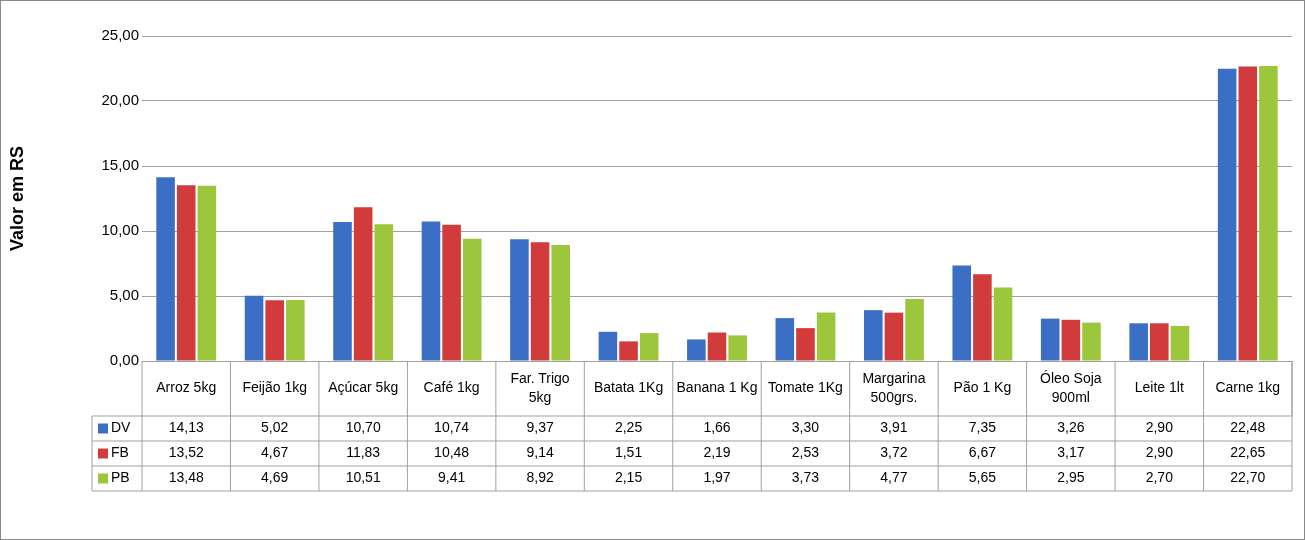 This screenshot has height=540, width=1305. What do you see at coordinates (628, 452) in the screenshot?
I see `data-label: 1,51` at bounding box center [628, 452].